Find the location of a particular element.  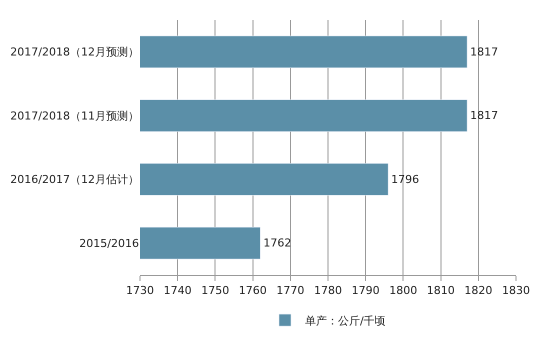

legend-label: 单产：公斤/千顷 is located at coordinates (345, 321).